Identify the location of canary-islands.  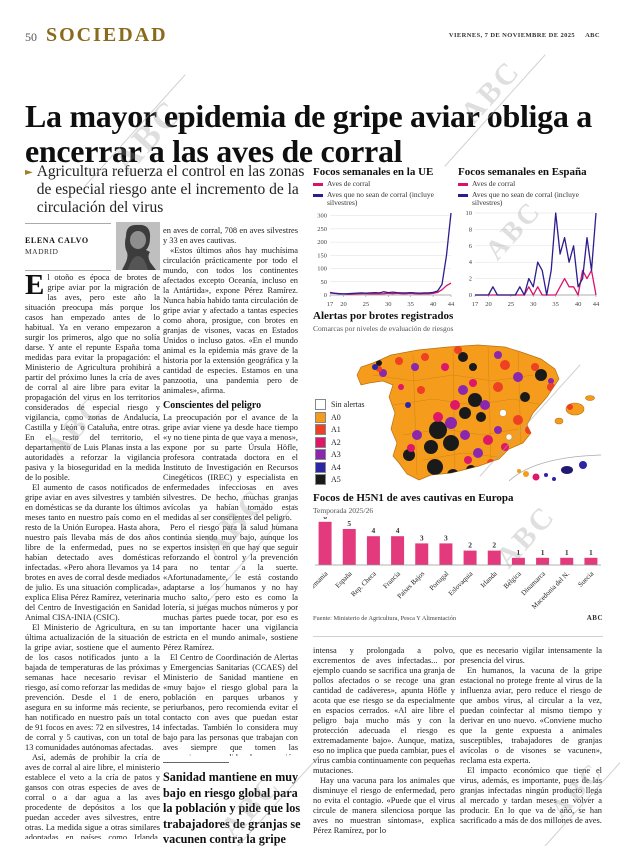
(555, 468).